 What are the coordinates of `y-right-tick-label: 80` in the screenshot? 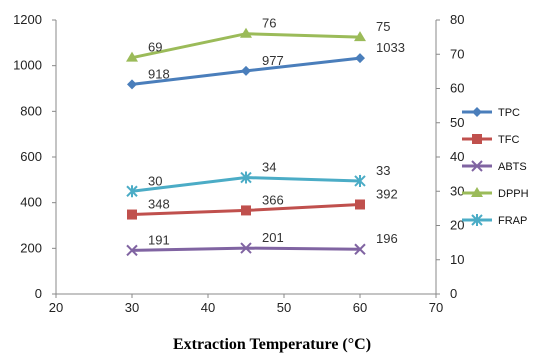 It's located at (457, 19).